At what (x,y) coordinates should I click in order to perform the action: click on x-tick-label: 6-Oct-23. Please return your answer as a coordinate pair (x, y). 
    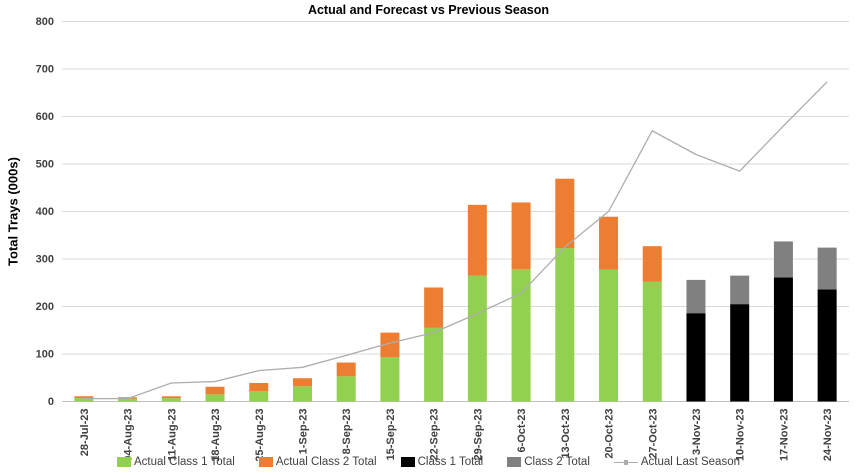
    Looking at the image, I should click on (522, 431).